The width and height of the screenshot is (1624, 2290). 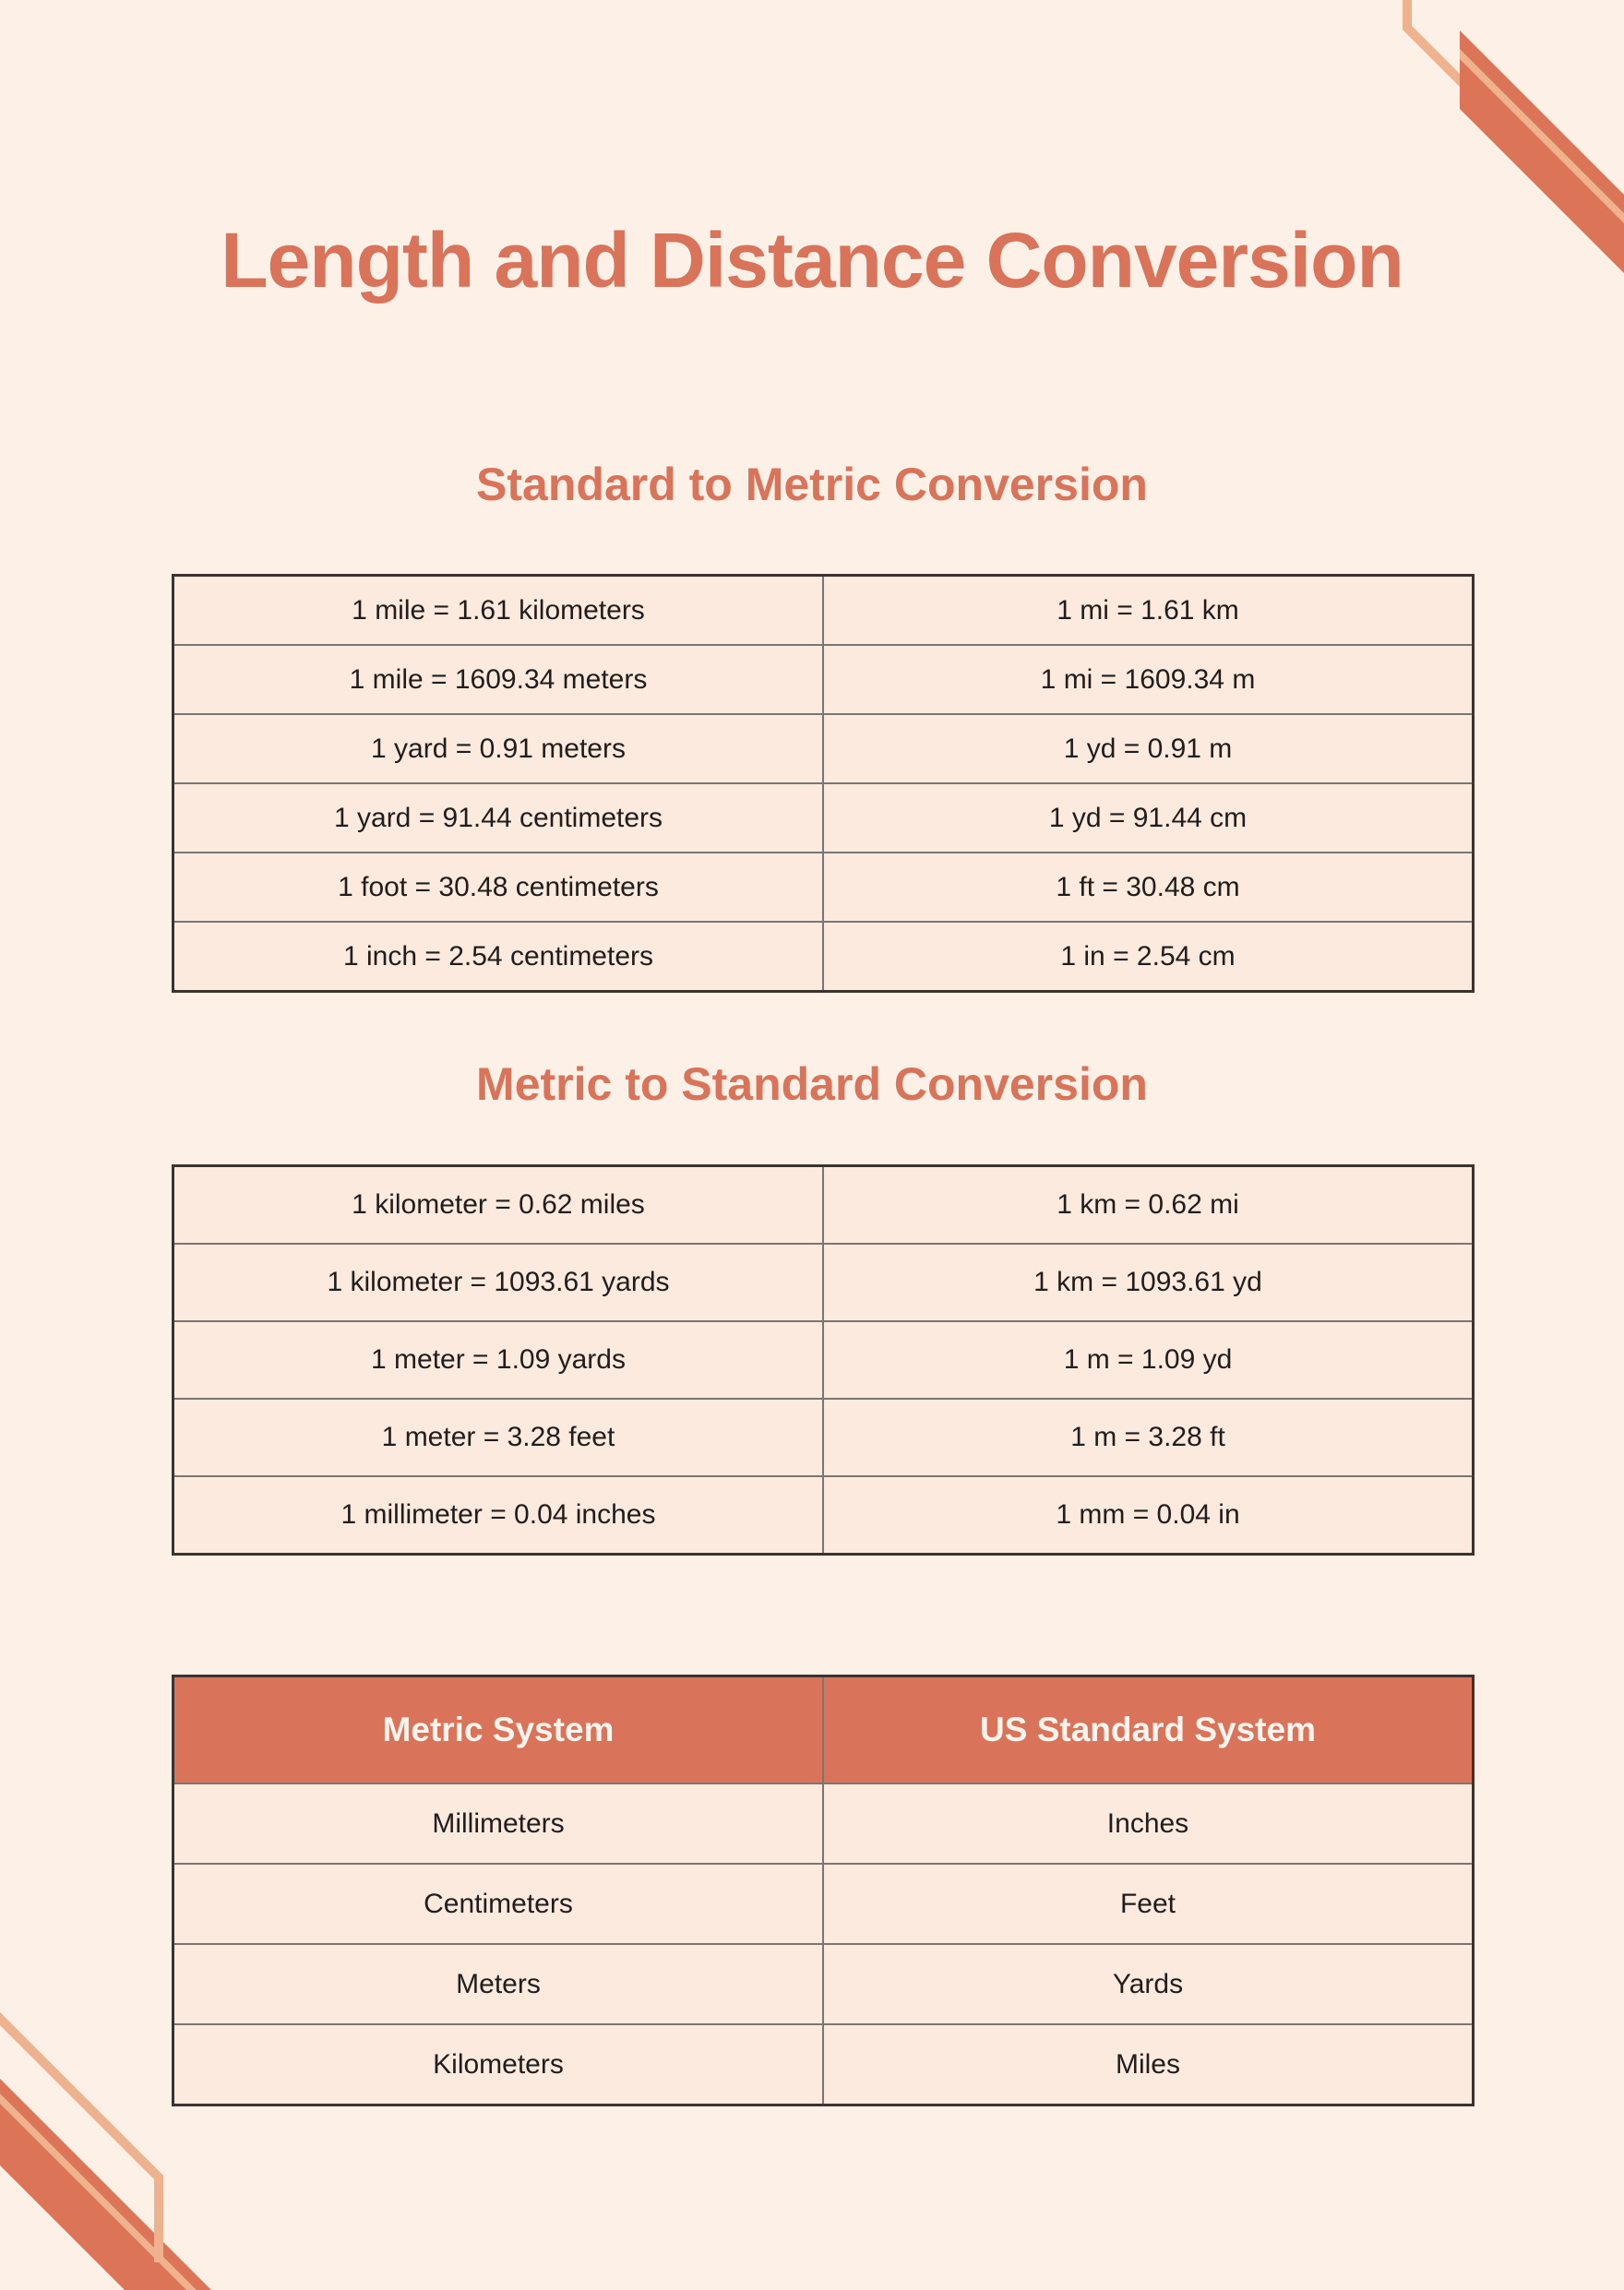 I want to click on table-row: 1 inch = 2.54 centimeters 1 in = 2.54 cm, so click(x=823, y=957).